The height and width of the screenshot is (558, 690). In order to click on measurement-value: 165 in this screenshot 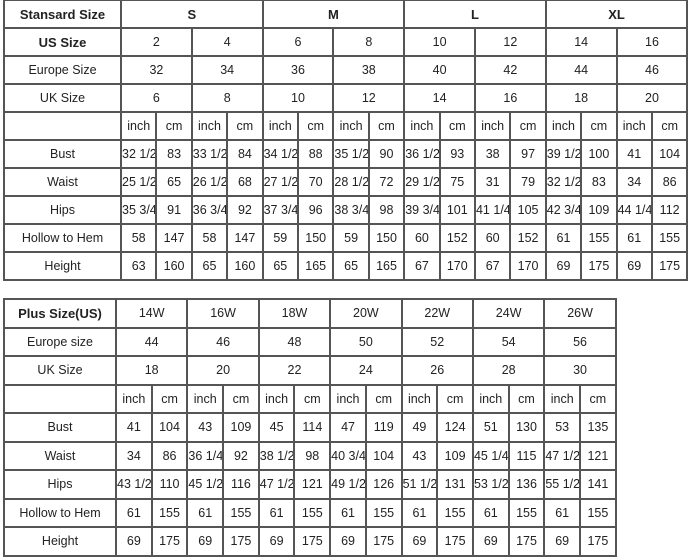, I will do `click(315, 266)`.